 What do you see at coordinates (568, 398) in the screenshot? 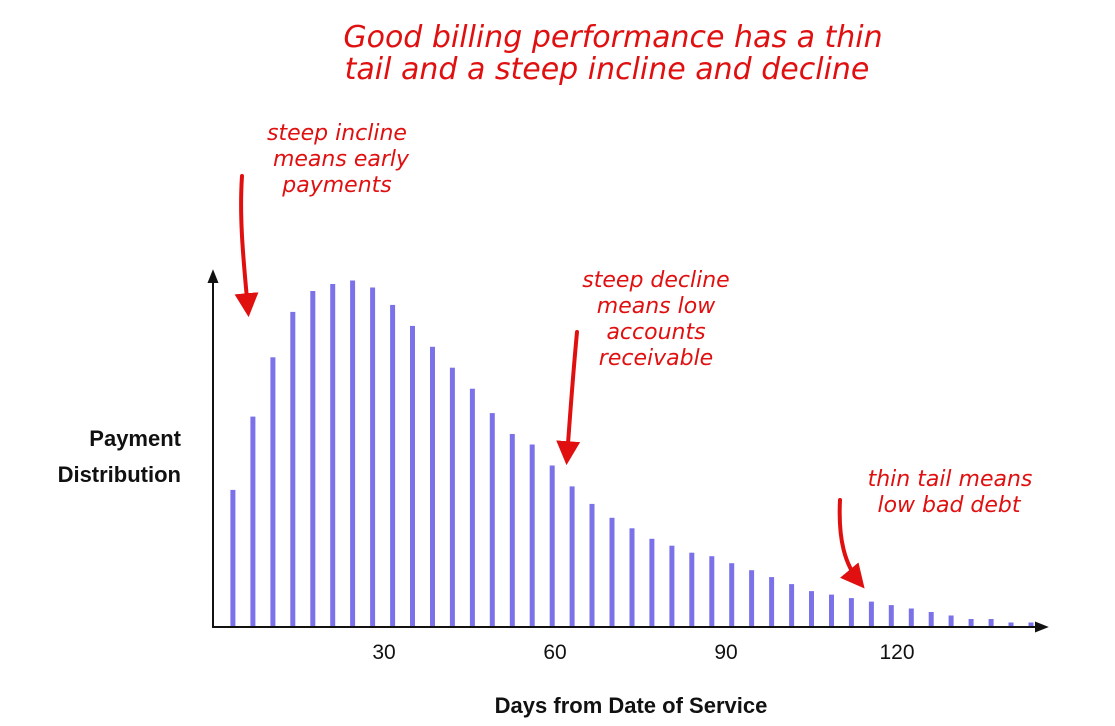
I see `annotation-decline-arrow` at bounding box center [568, 398].